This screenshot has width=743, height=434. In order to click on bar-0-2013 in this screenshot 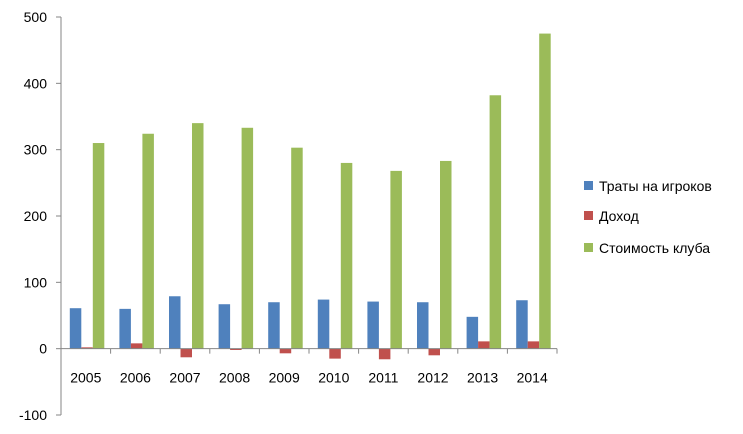, I will do `click(472, 332)`.